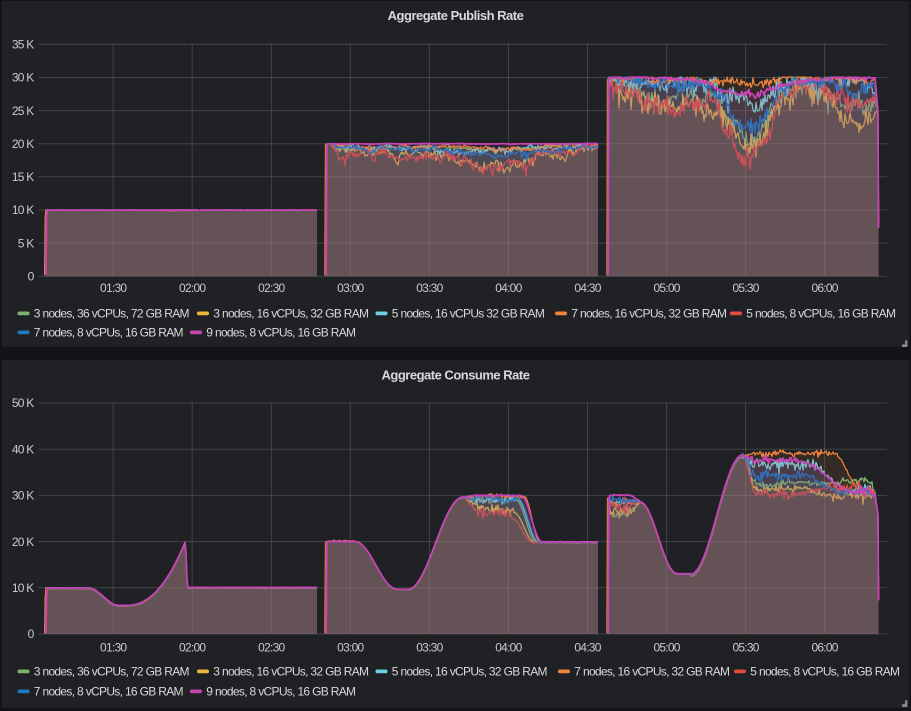 This screenshot has width=911, height=711. I want to click on svg-text: 5 nodes, 16 vCPUs, 32 GB RAM, so click(470, 672).